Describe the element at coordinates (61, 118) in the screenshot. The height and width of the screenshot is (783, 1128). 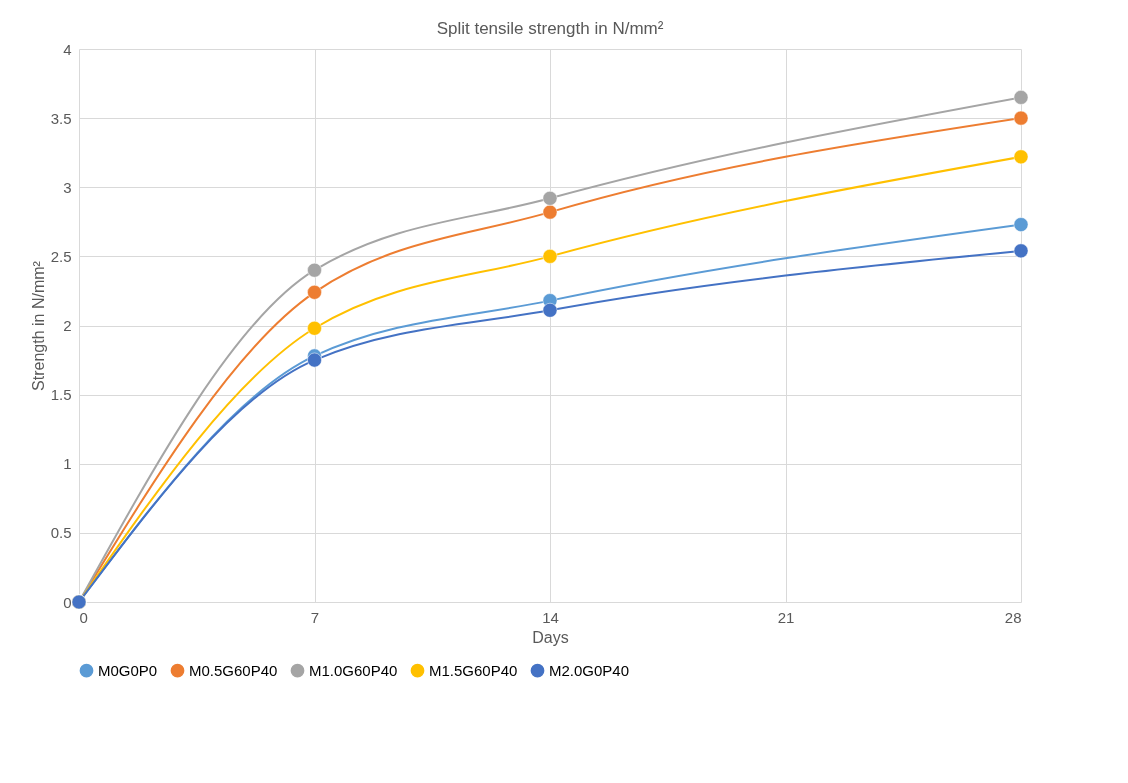
I see `y-tick-label: 3.5` at that location.